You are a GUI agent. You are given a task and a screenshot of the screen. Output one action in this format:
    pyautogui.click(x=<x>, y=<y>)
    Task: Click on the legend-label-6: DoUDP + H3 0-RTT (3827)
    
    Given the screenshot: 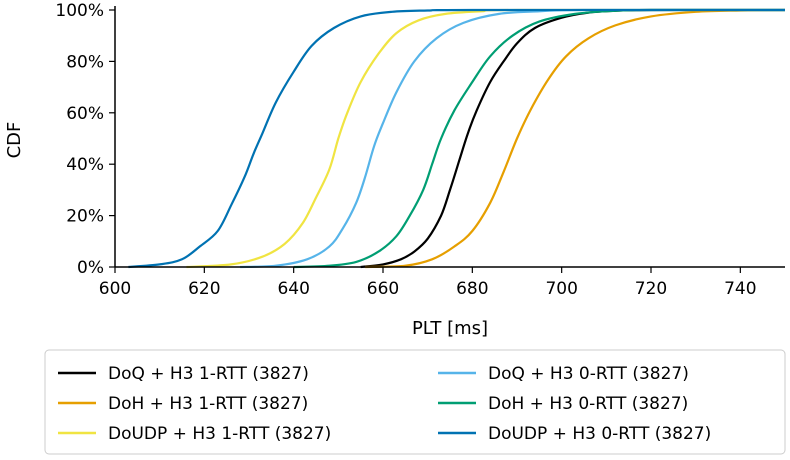 What is the action you would take?
    pyautogui.click(x=599, y=434)
    